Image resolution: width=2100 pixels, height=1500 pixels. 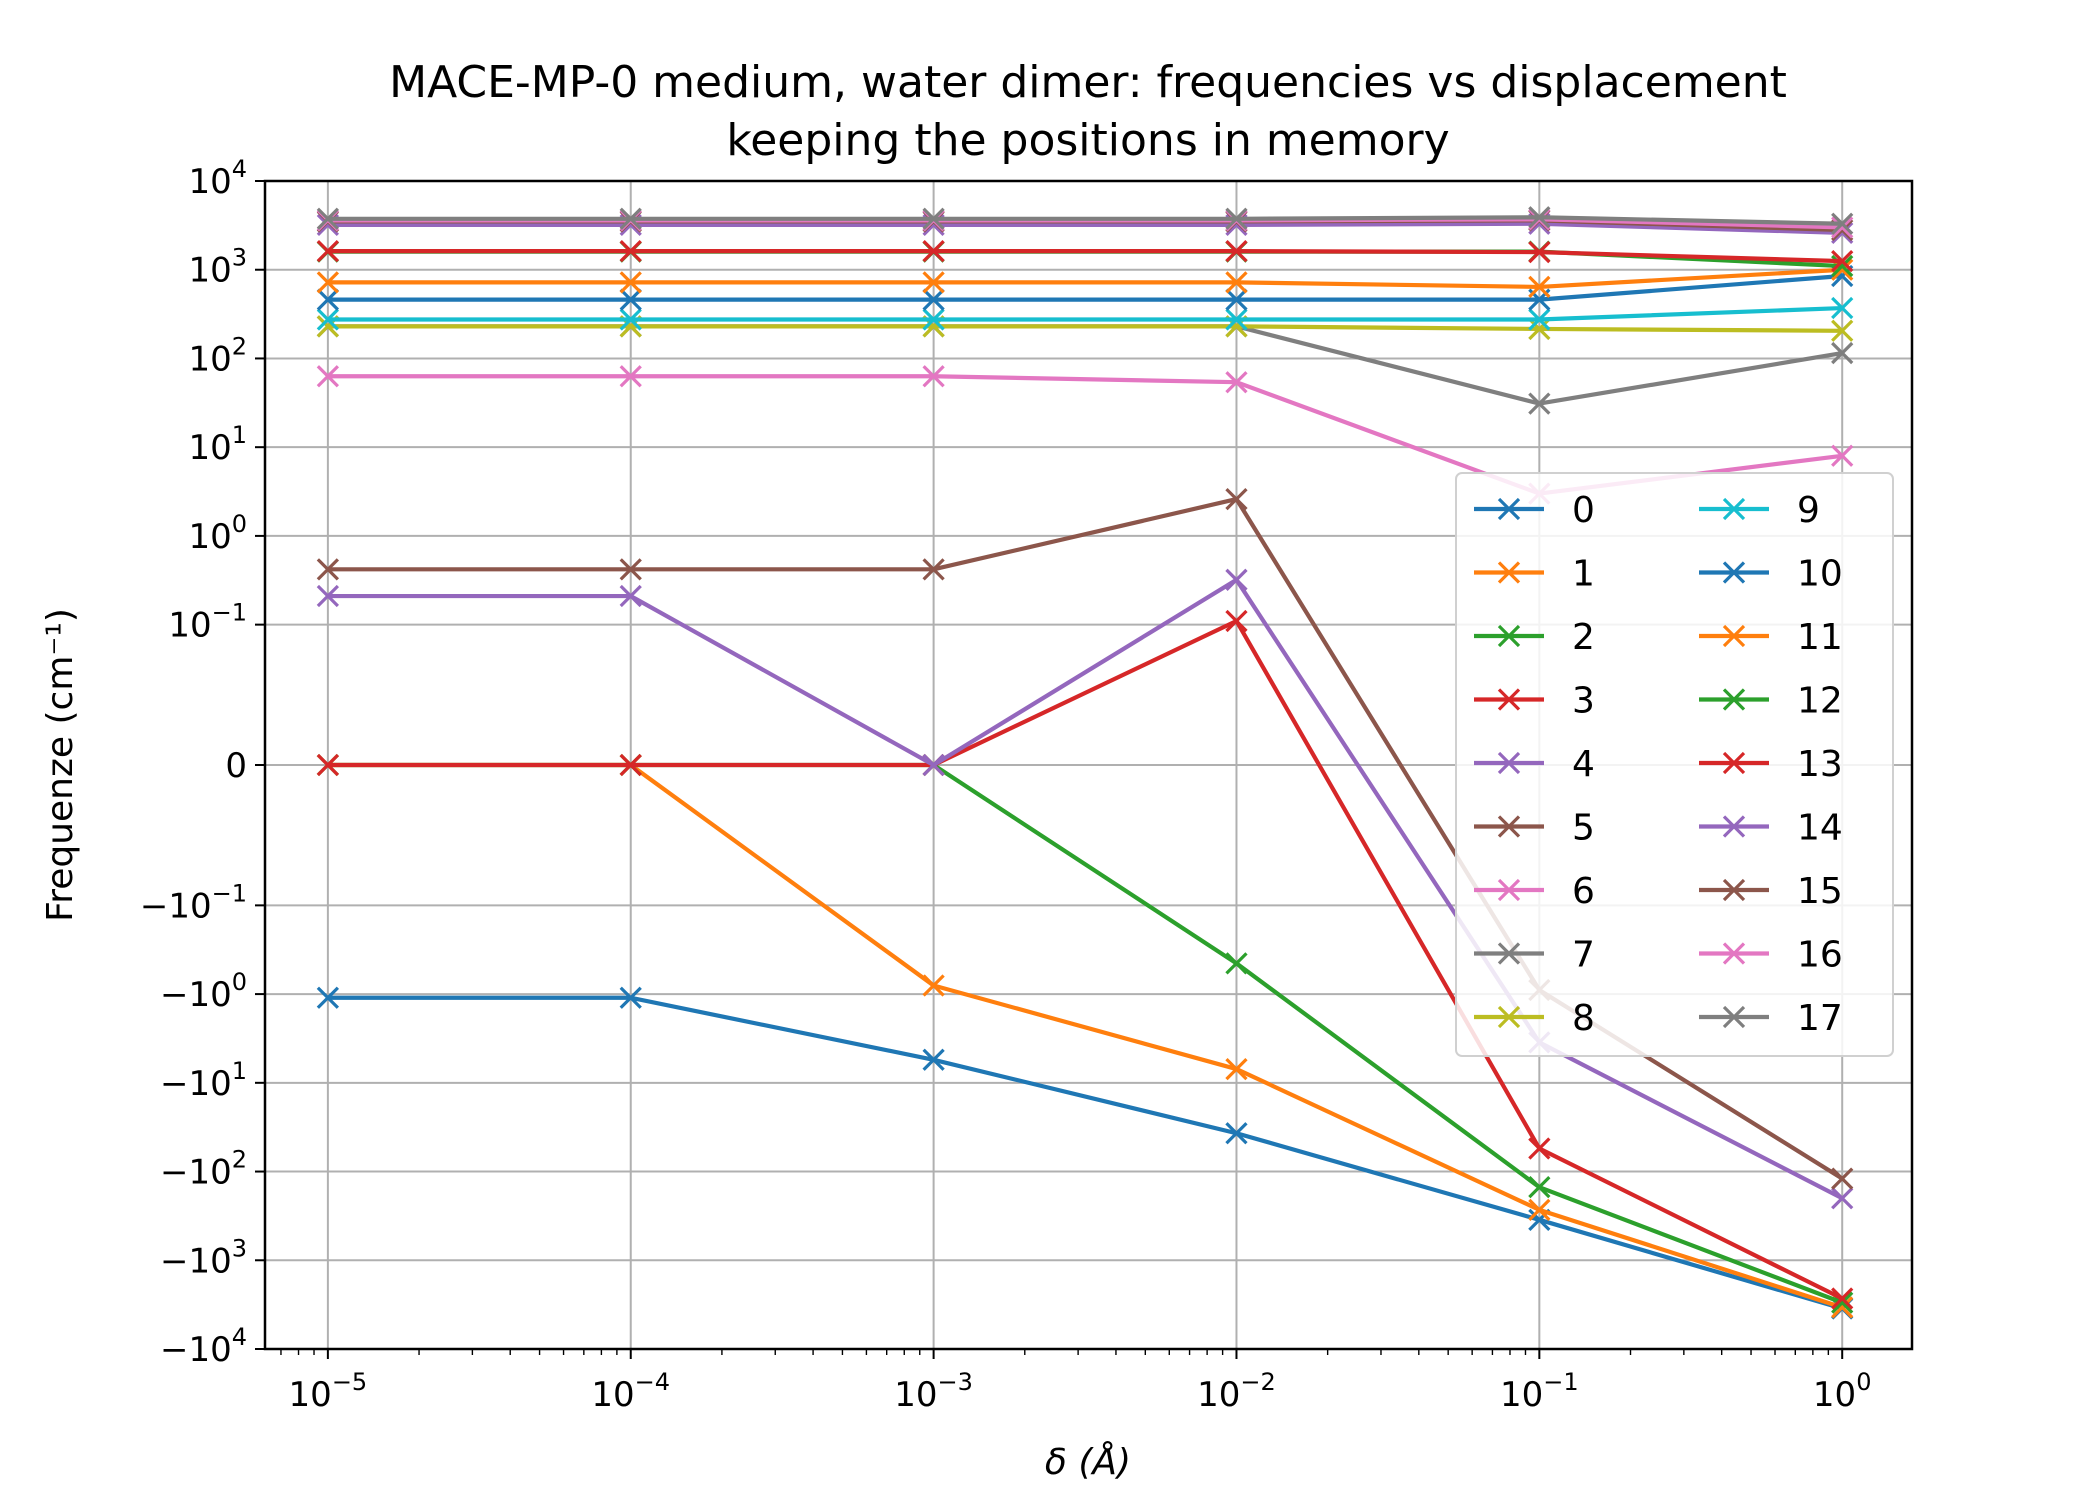 What do you see at coordinates (1539, 1391) in the screenshot?
I see `x-tick-label: 10⁻¹` at bounding box center [1539, 1391].